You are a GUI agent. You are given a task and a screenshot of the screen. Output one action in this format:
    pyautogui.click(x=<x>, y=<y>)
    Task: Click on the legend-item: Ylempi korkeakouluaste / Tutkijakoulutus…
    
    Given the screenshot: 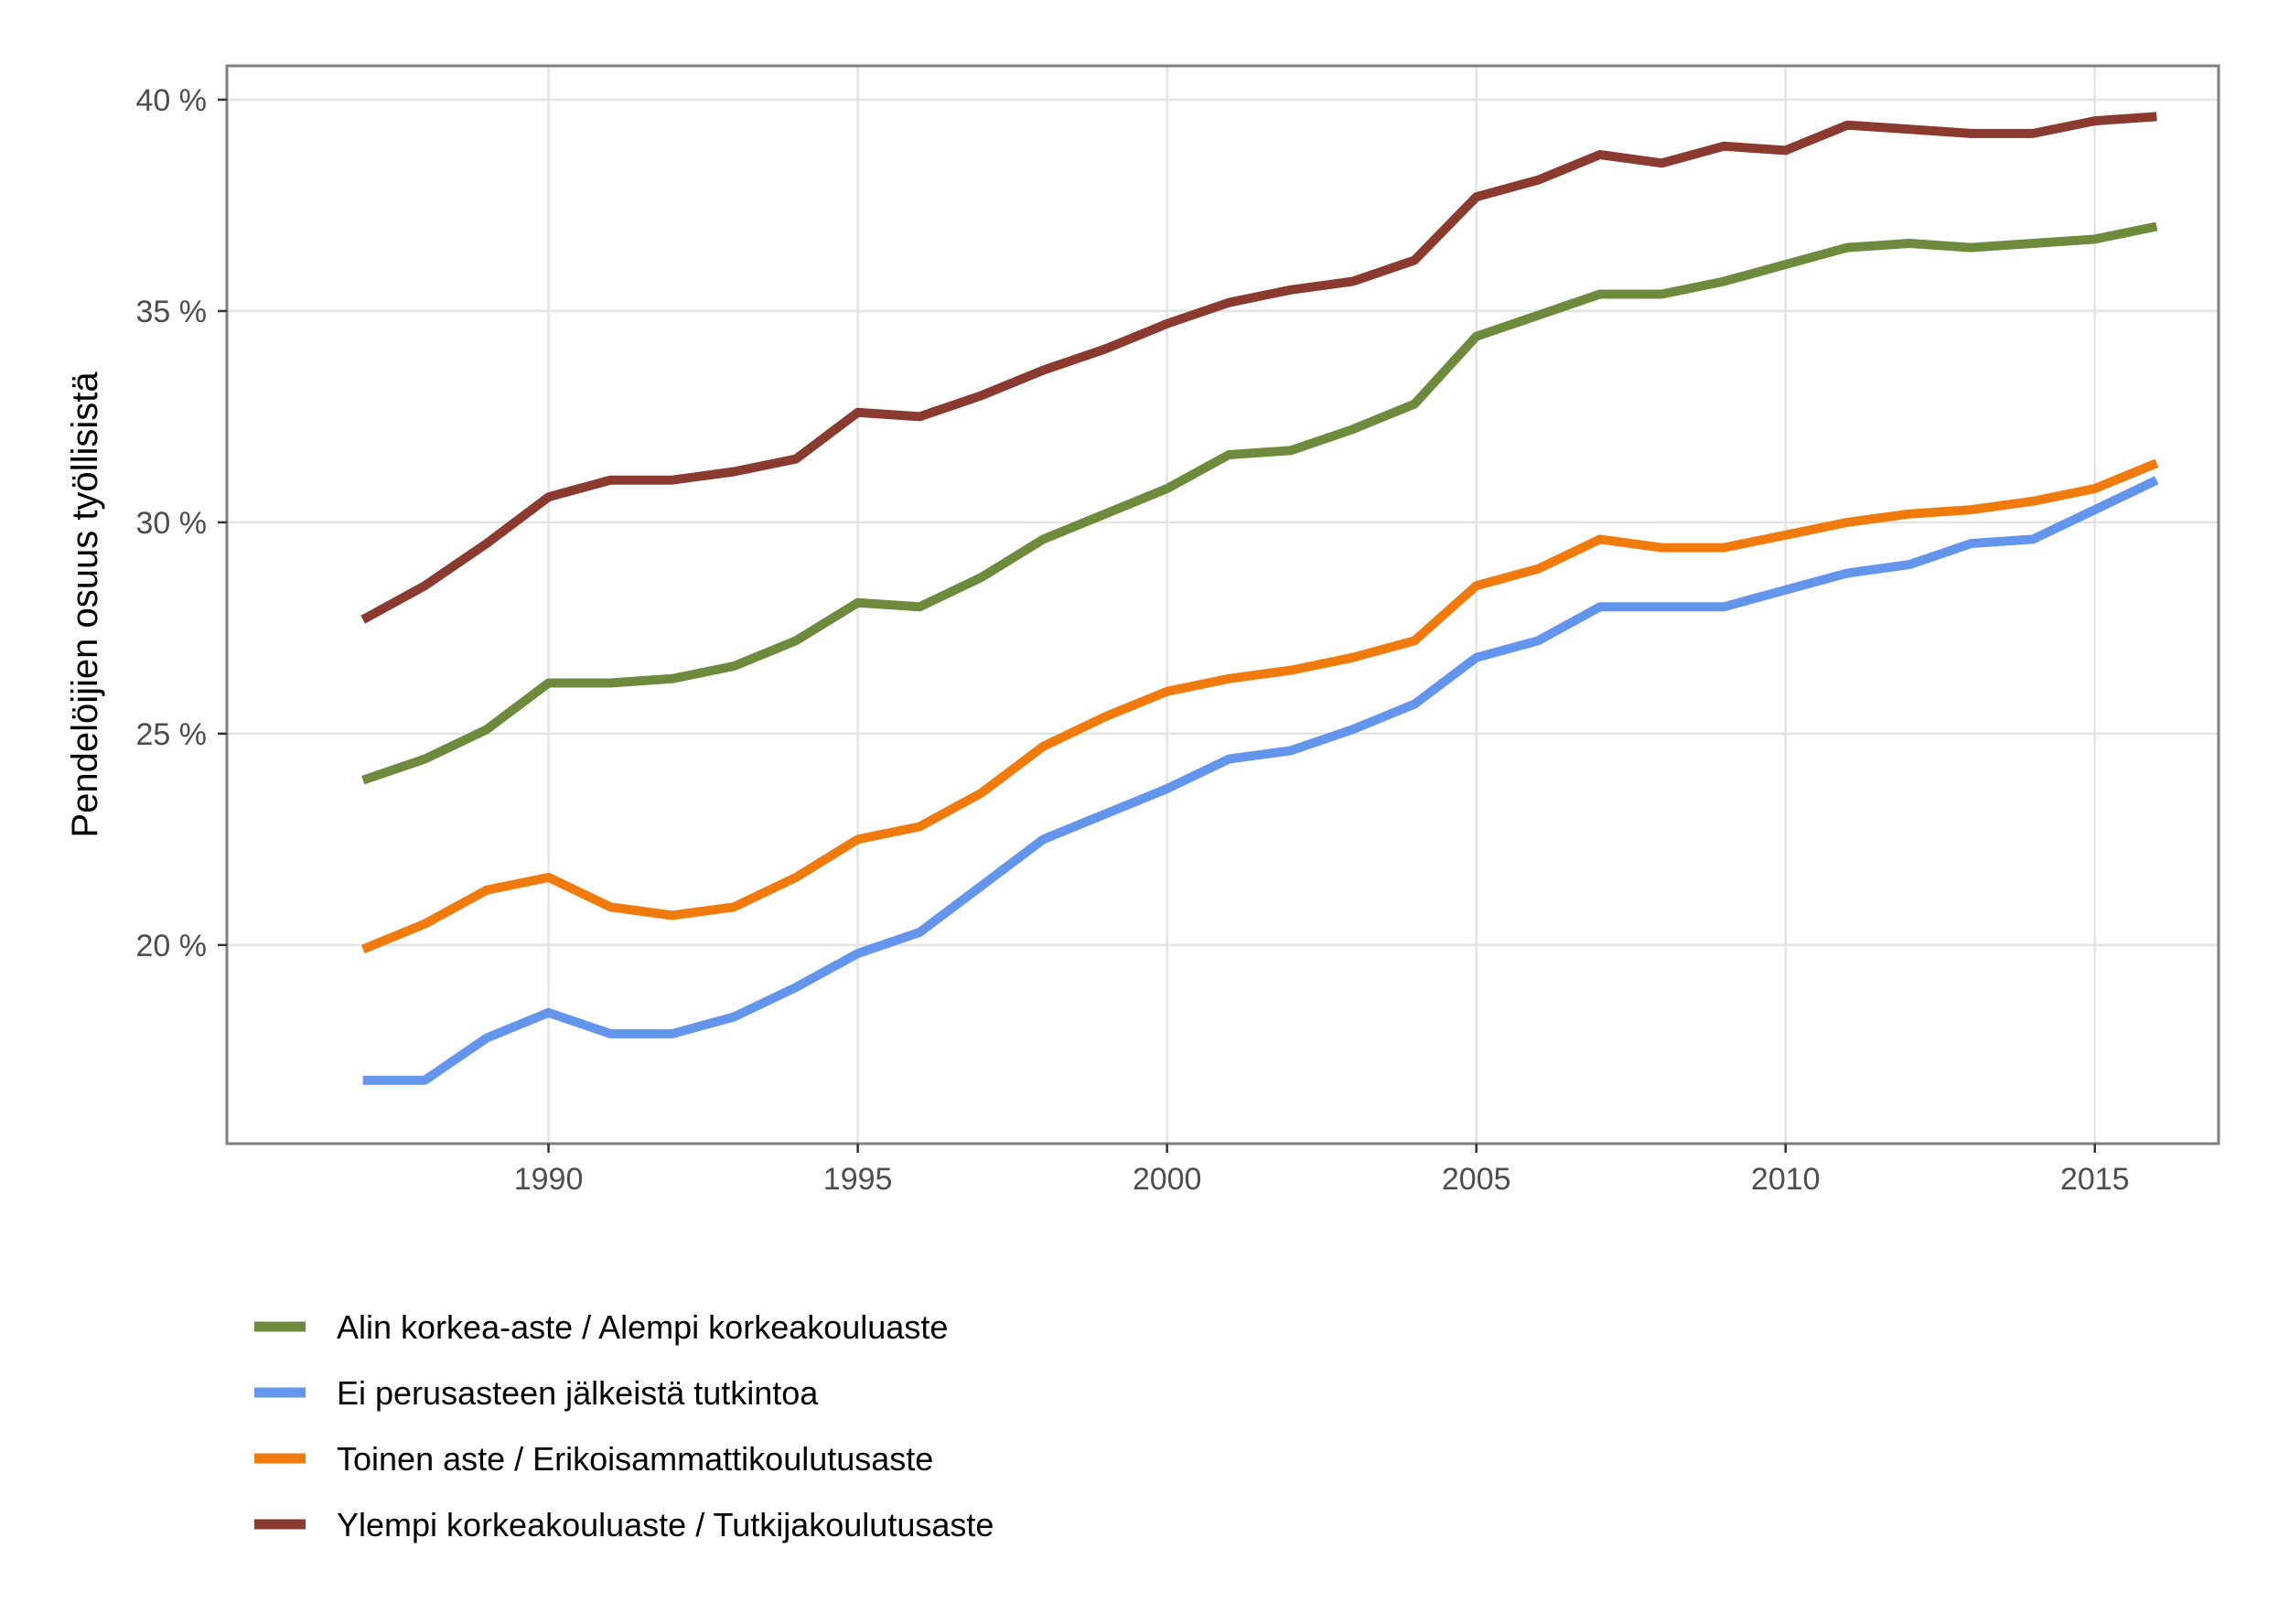 What is the action you would take?
    pyautogui.click(x=624, y=1524)
    